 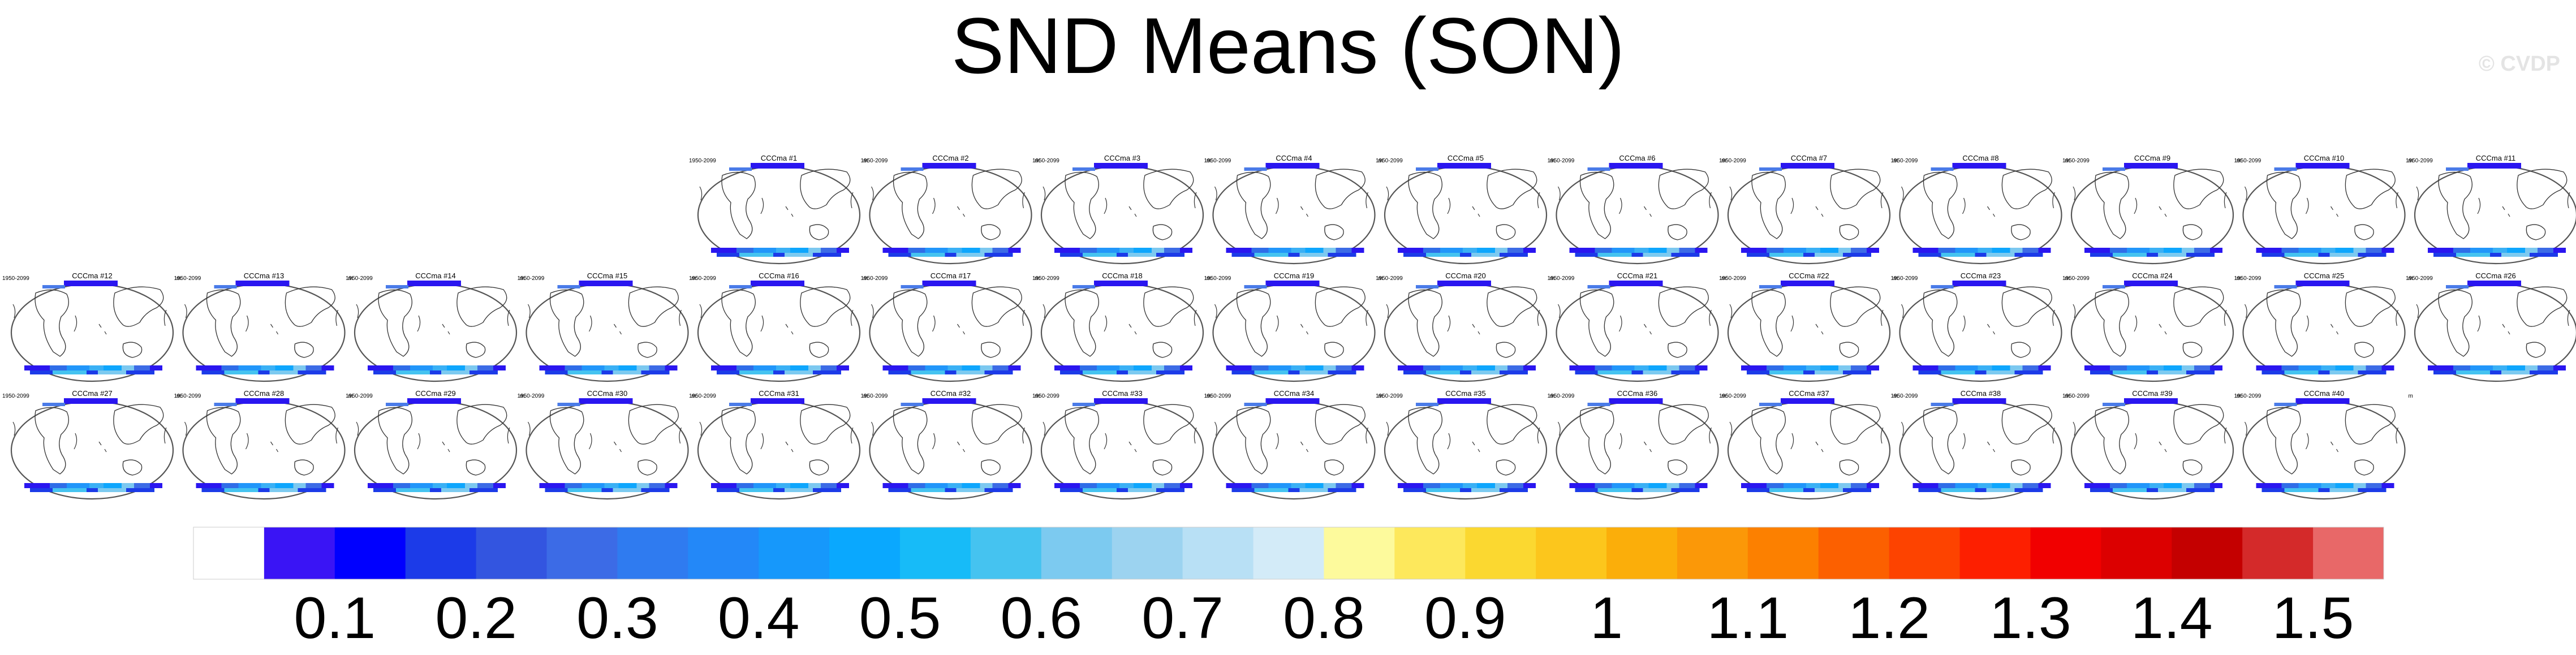 I want to click on colorbar-tick-label: 1, so click(x=1606, y=618).